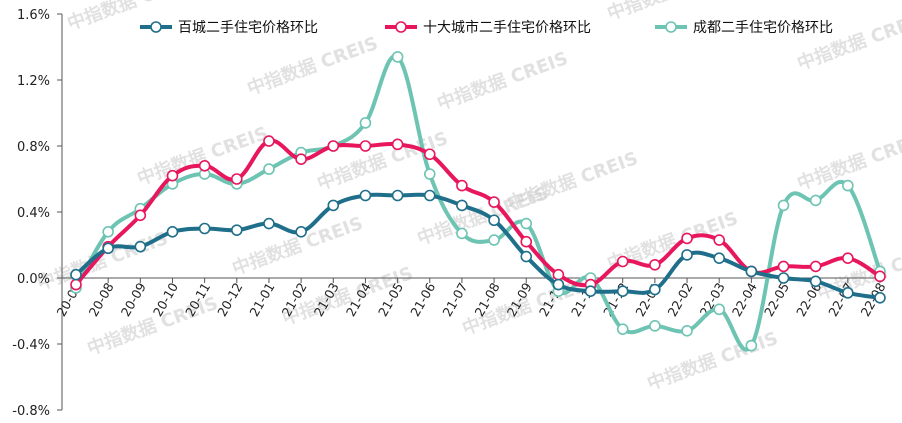  I want to click on x-tick-label: 21-07, so click(454, 299).